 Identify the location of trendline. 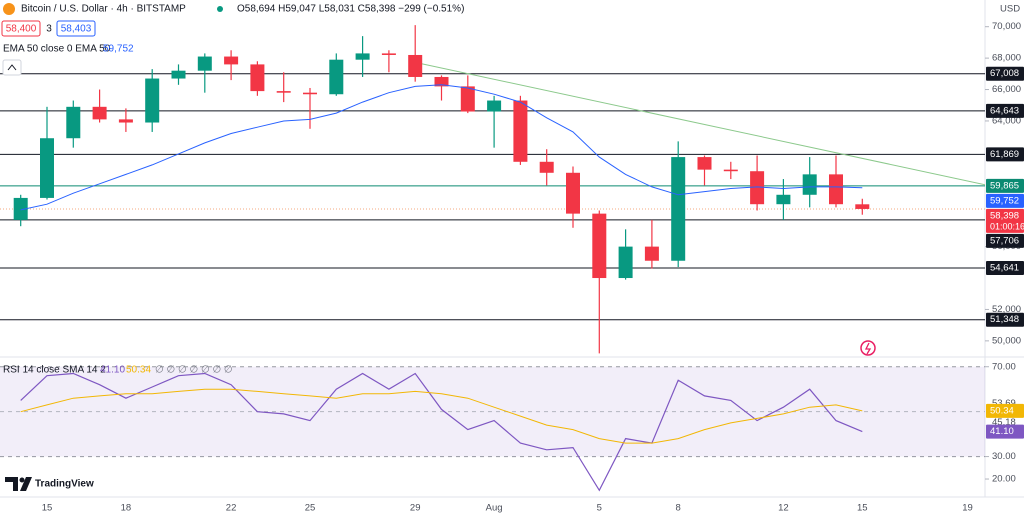
(700, 123).